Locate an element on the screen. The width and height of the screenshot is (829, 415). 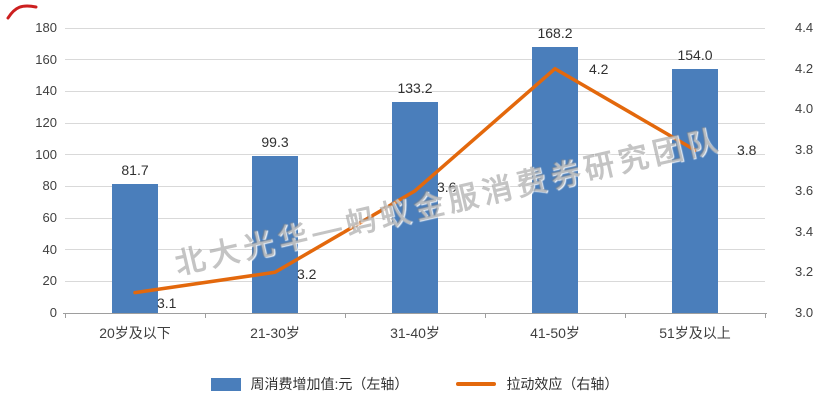
x-axis-category-label: 51岁及以上 is located at coordinates (695, 333).